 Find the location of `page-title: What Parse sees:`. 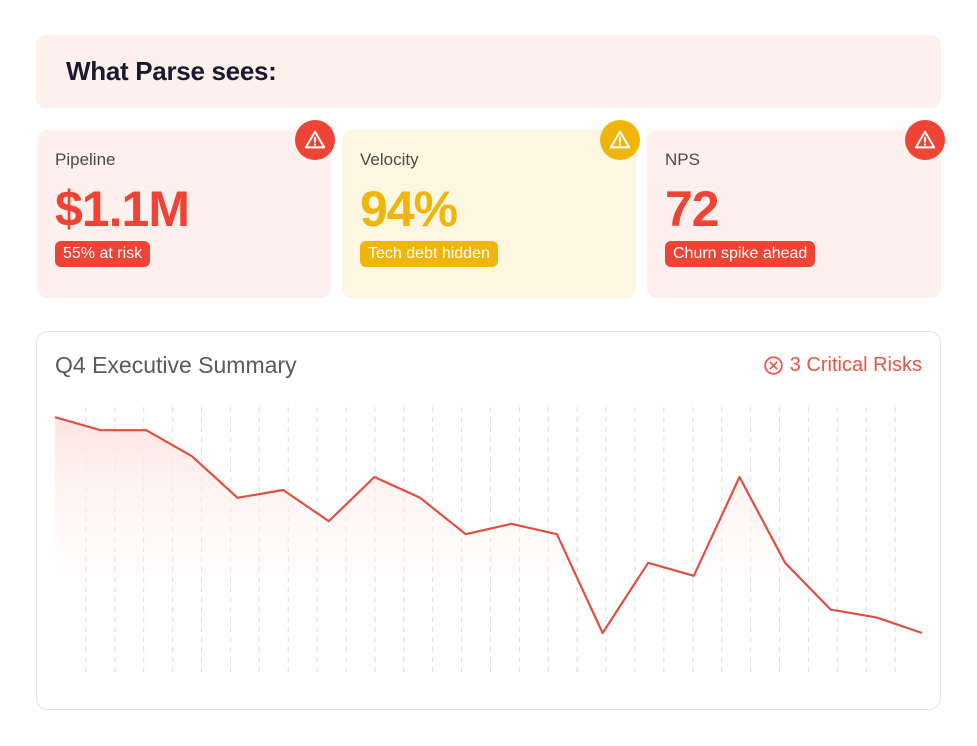

page-title: What Parse sees: is located at coordinates (171, 71).